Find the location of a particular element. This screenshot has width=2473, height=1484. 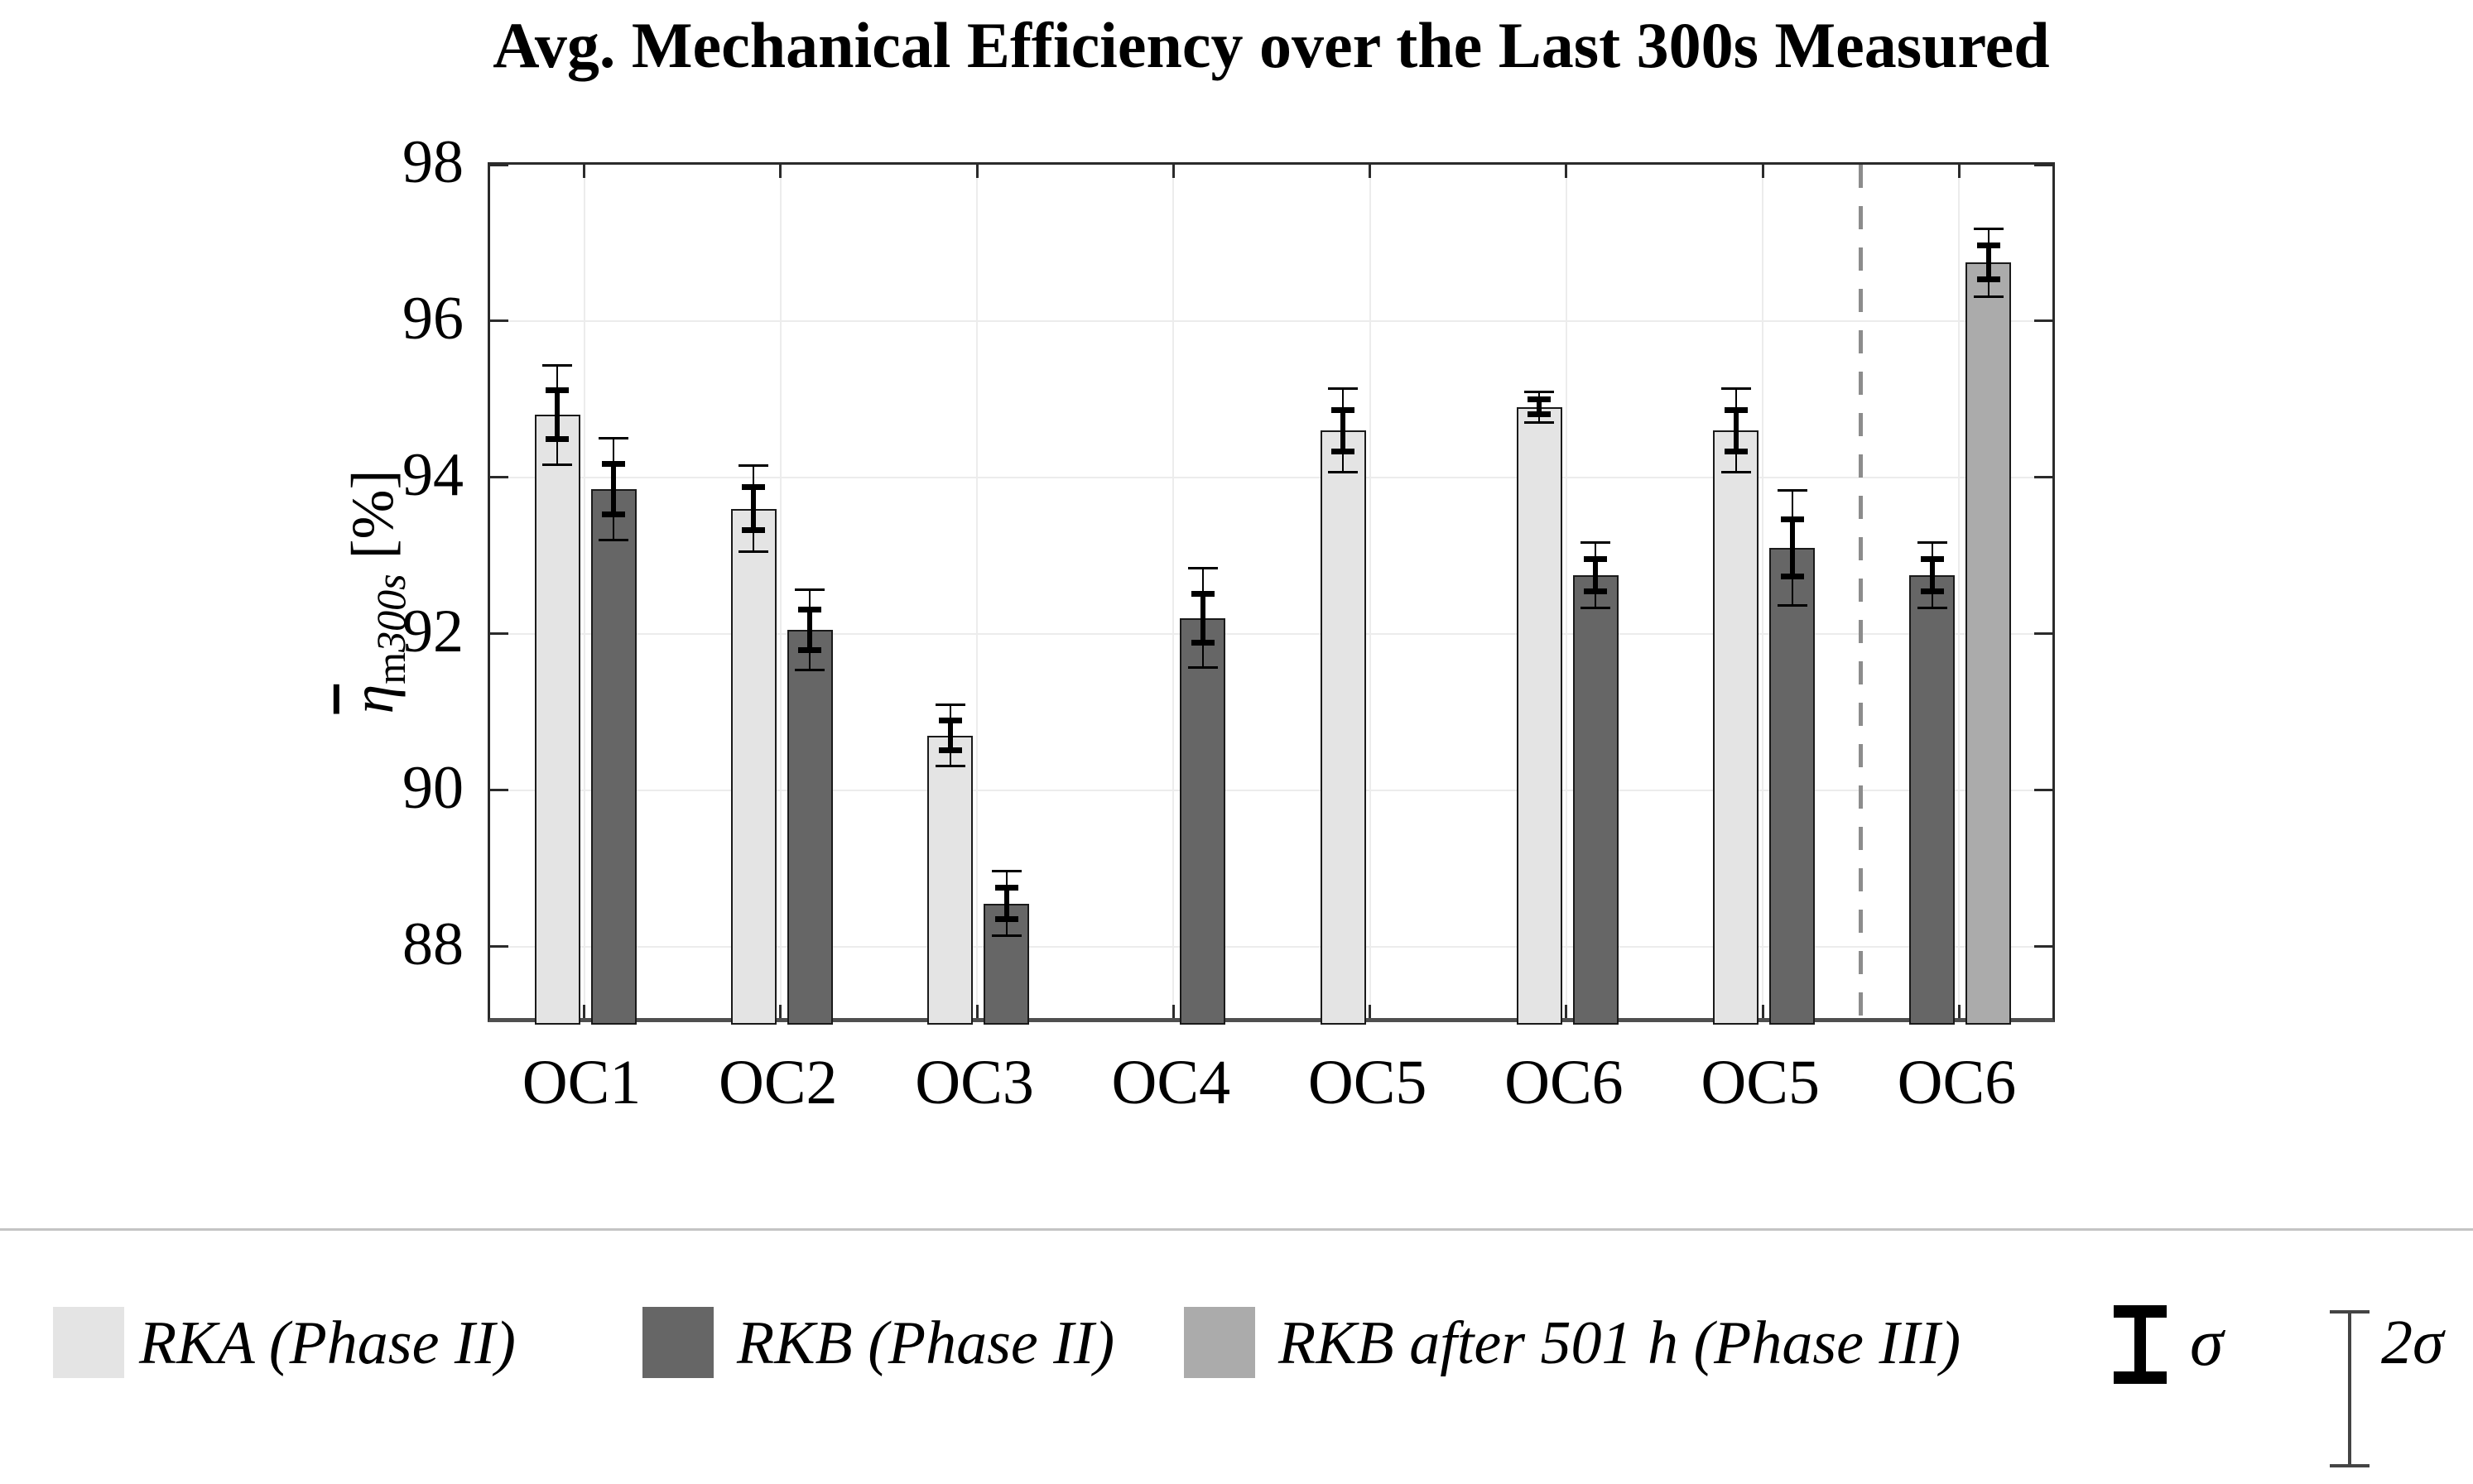

x-tick-label-oc5-6: OC5 is located at coordinates (1760, 1082).